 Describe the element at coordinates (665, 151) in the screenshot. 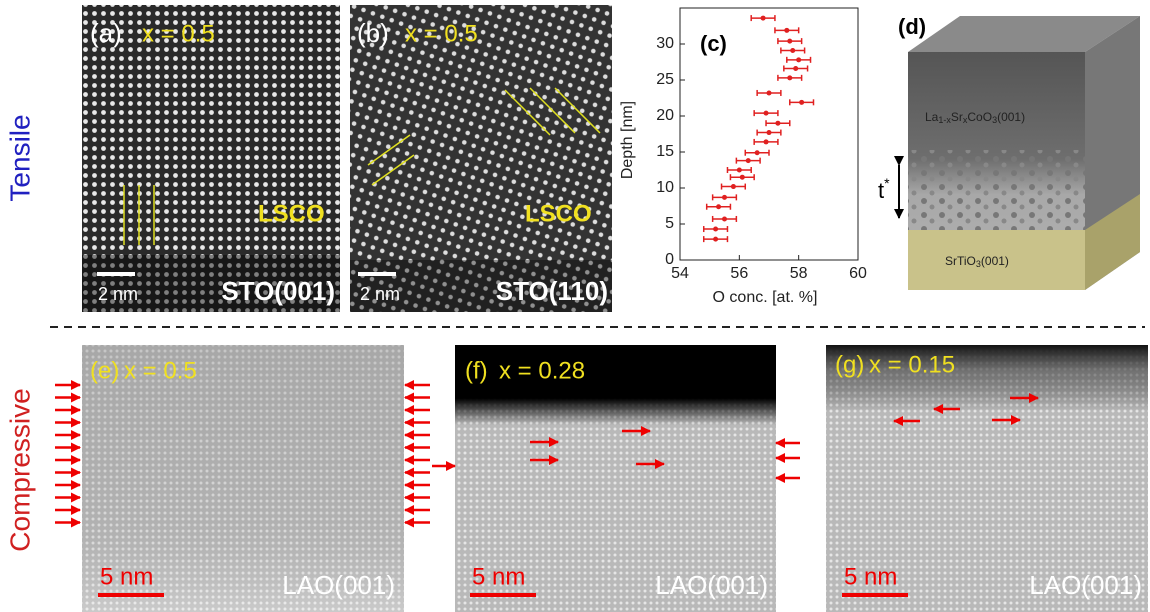

I see `y-tick-label: 15` at that location.